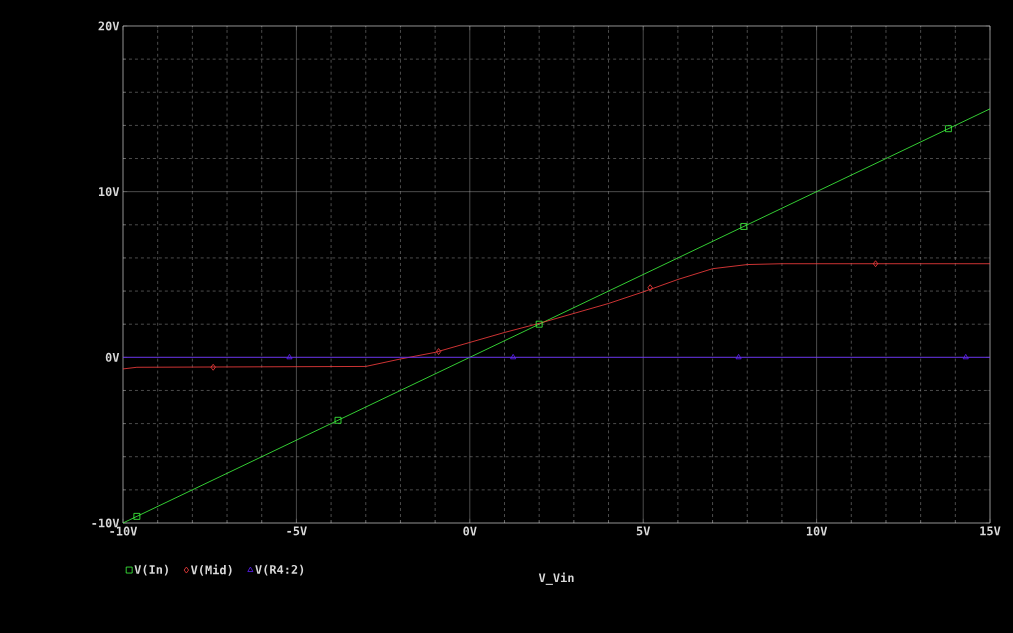 This screenshot has height=633, width=1013. Describe the element at coordinates (109, 192) in the screenshot. I see `y-tick-label: 10V` at that location.